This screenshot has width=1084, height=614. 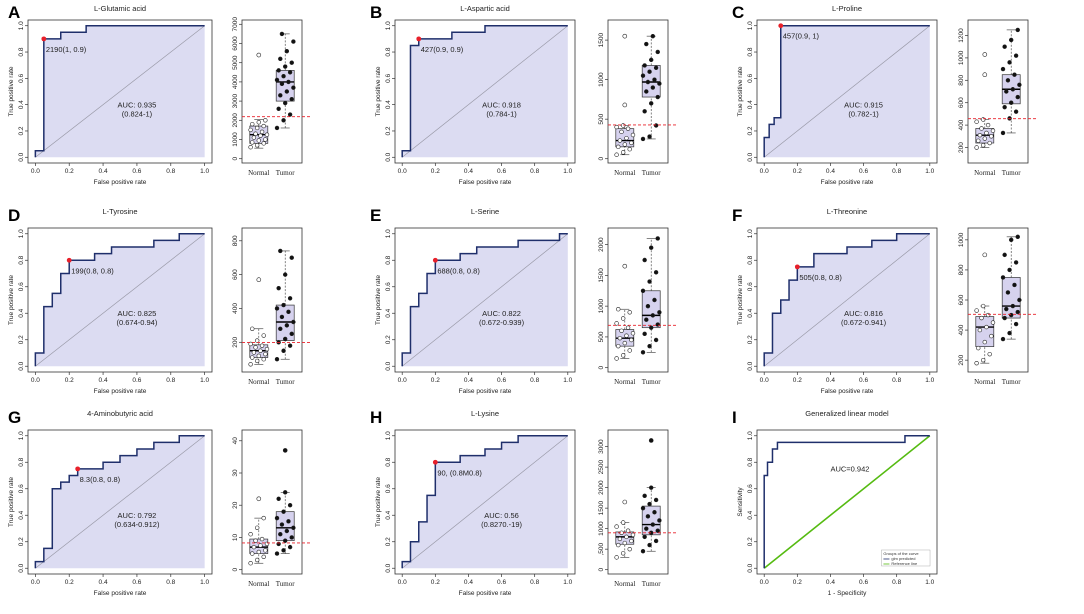 What do you see at coordinates (119, 211) in the screenshot?
I see `chart-title: L-Tyrosine` at bounding box center [119, 211].